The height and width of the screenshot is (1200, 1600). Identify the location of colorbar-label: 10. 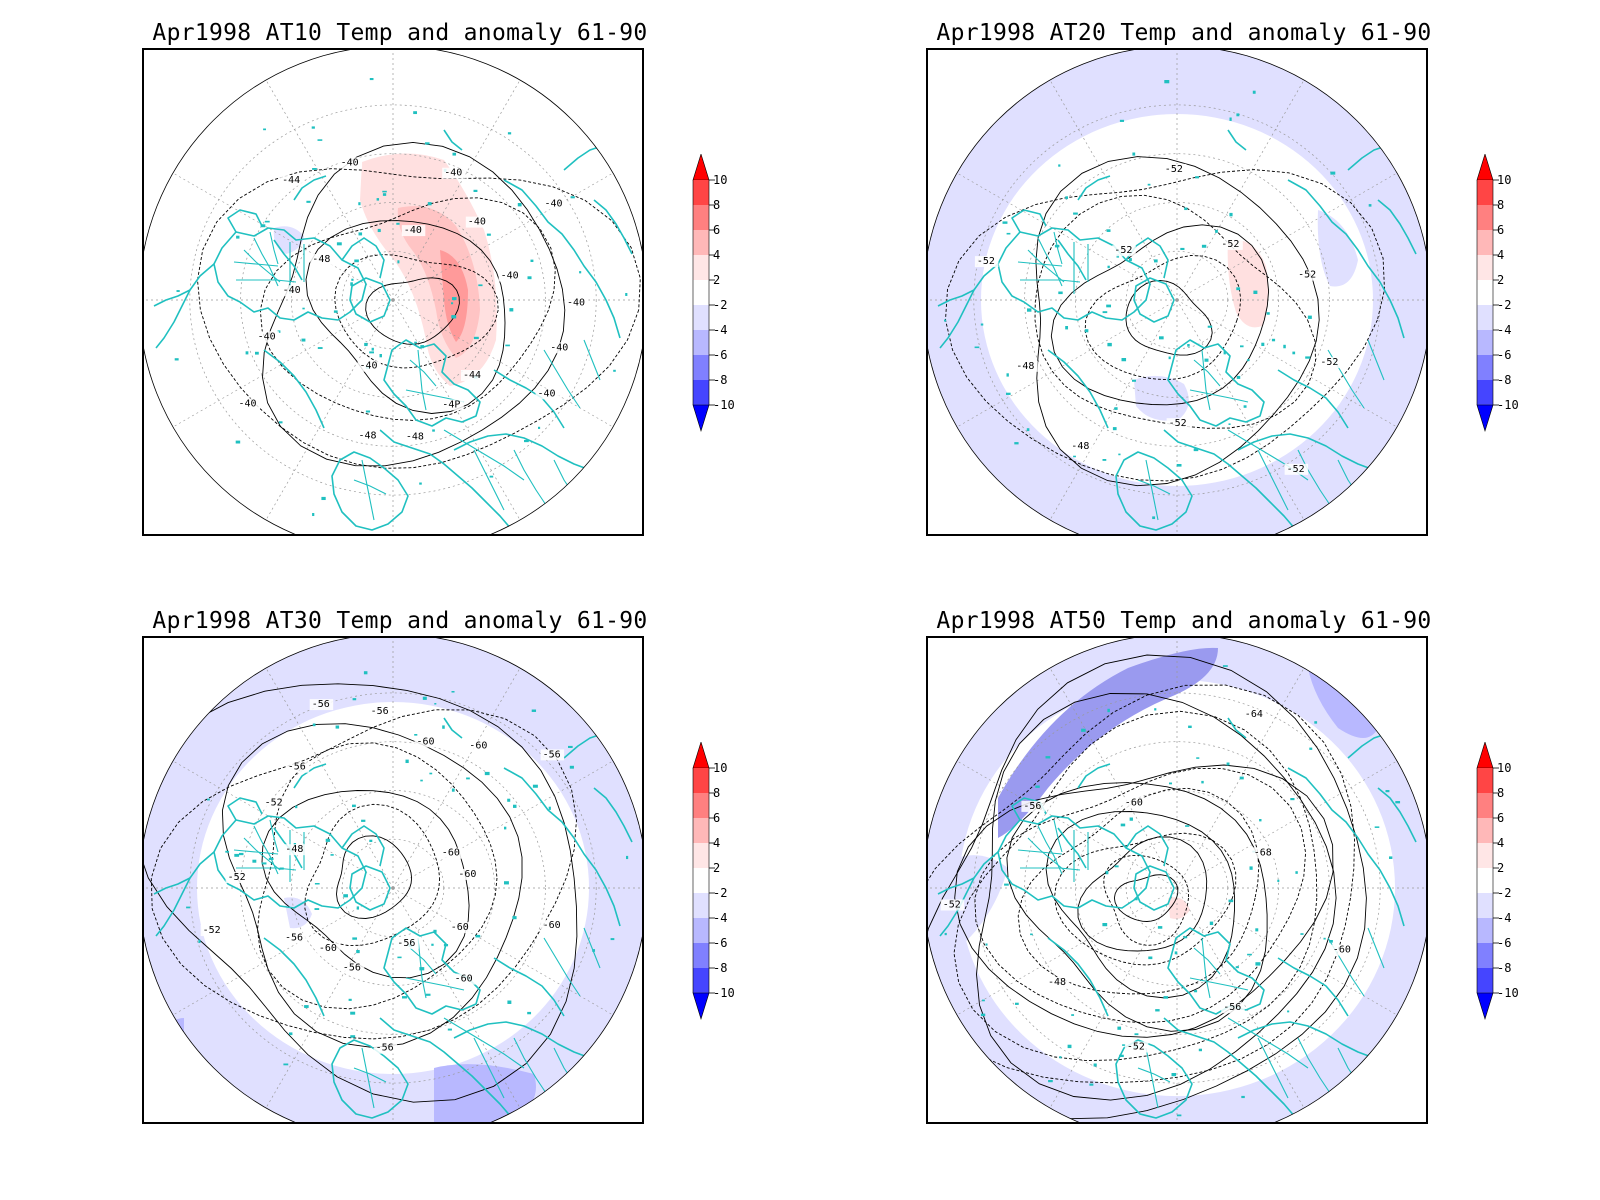
(720, 180).